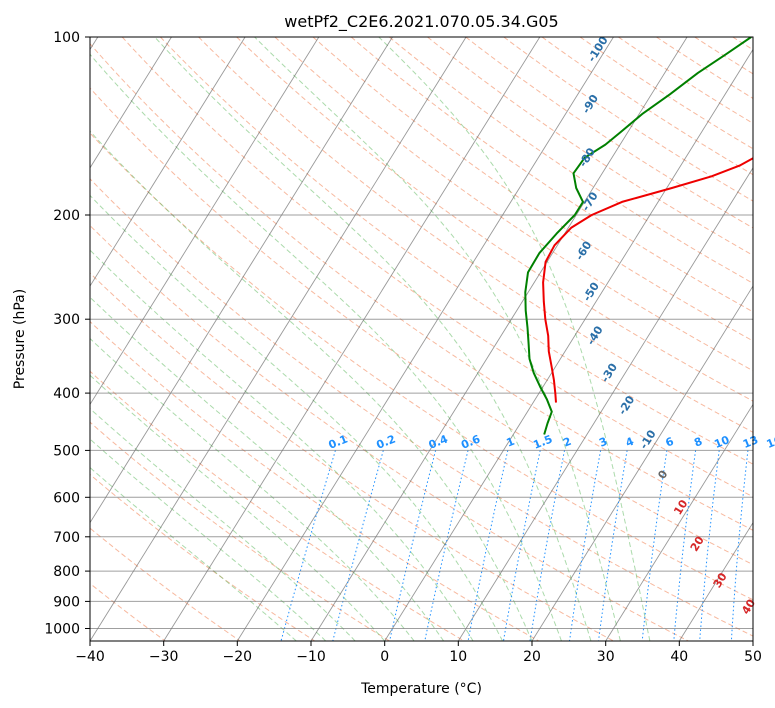 Image resolution: width=775 pixels, height=708 pixels. Describe the element at coordinates (66, 216) in the screenshot. I see `y-tick-label: 200` at that location.